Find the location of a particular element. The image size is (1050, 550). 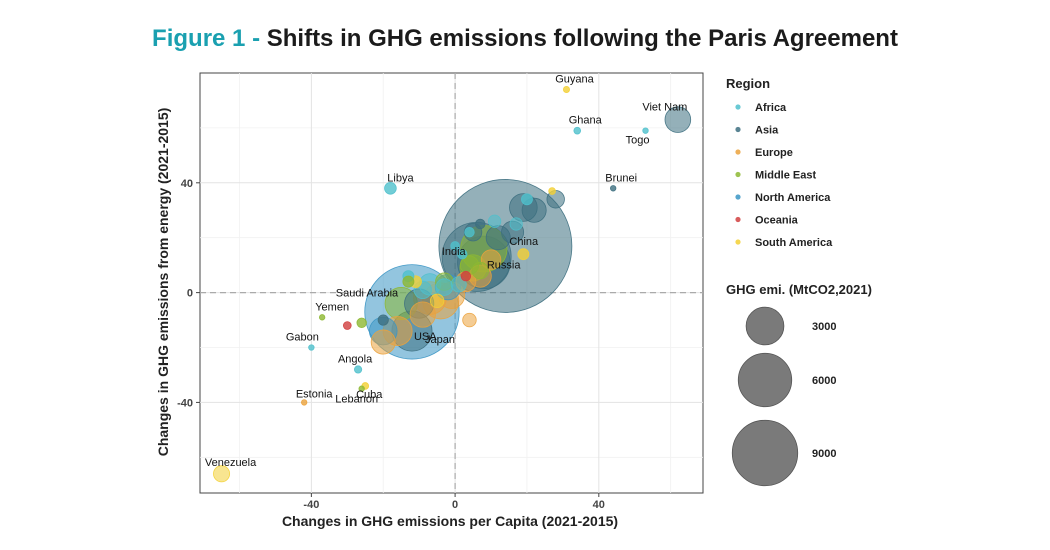

legend-label-north-america: North America is located at coordinates (793, 198).